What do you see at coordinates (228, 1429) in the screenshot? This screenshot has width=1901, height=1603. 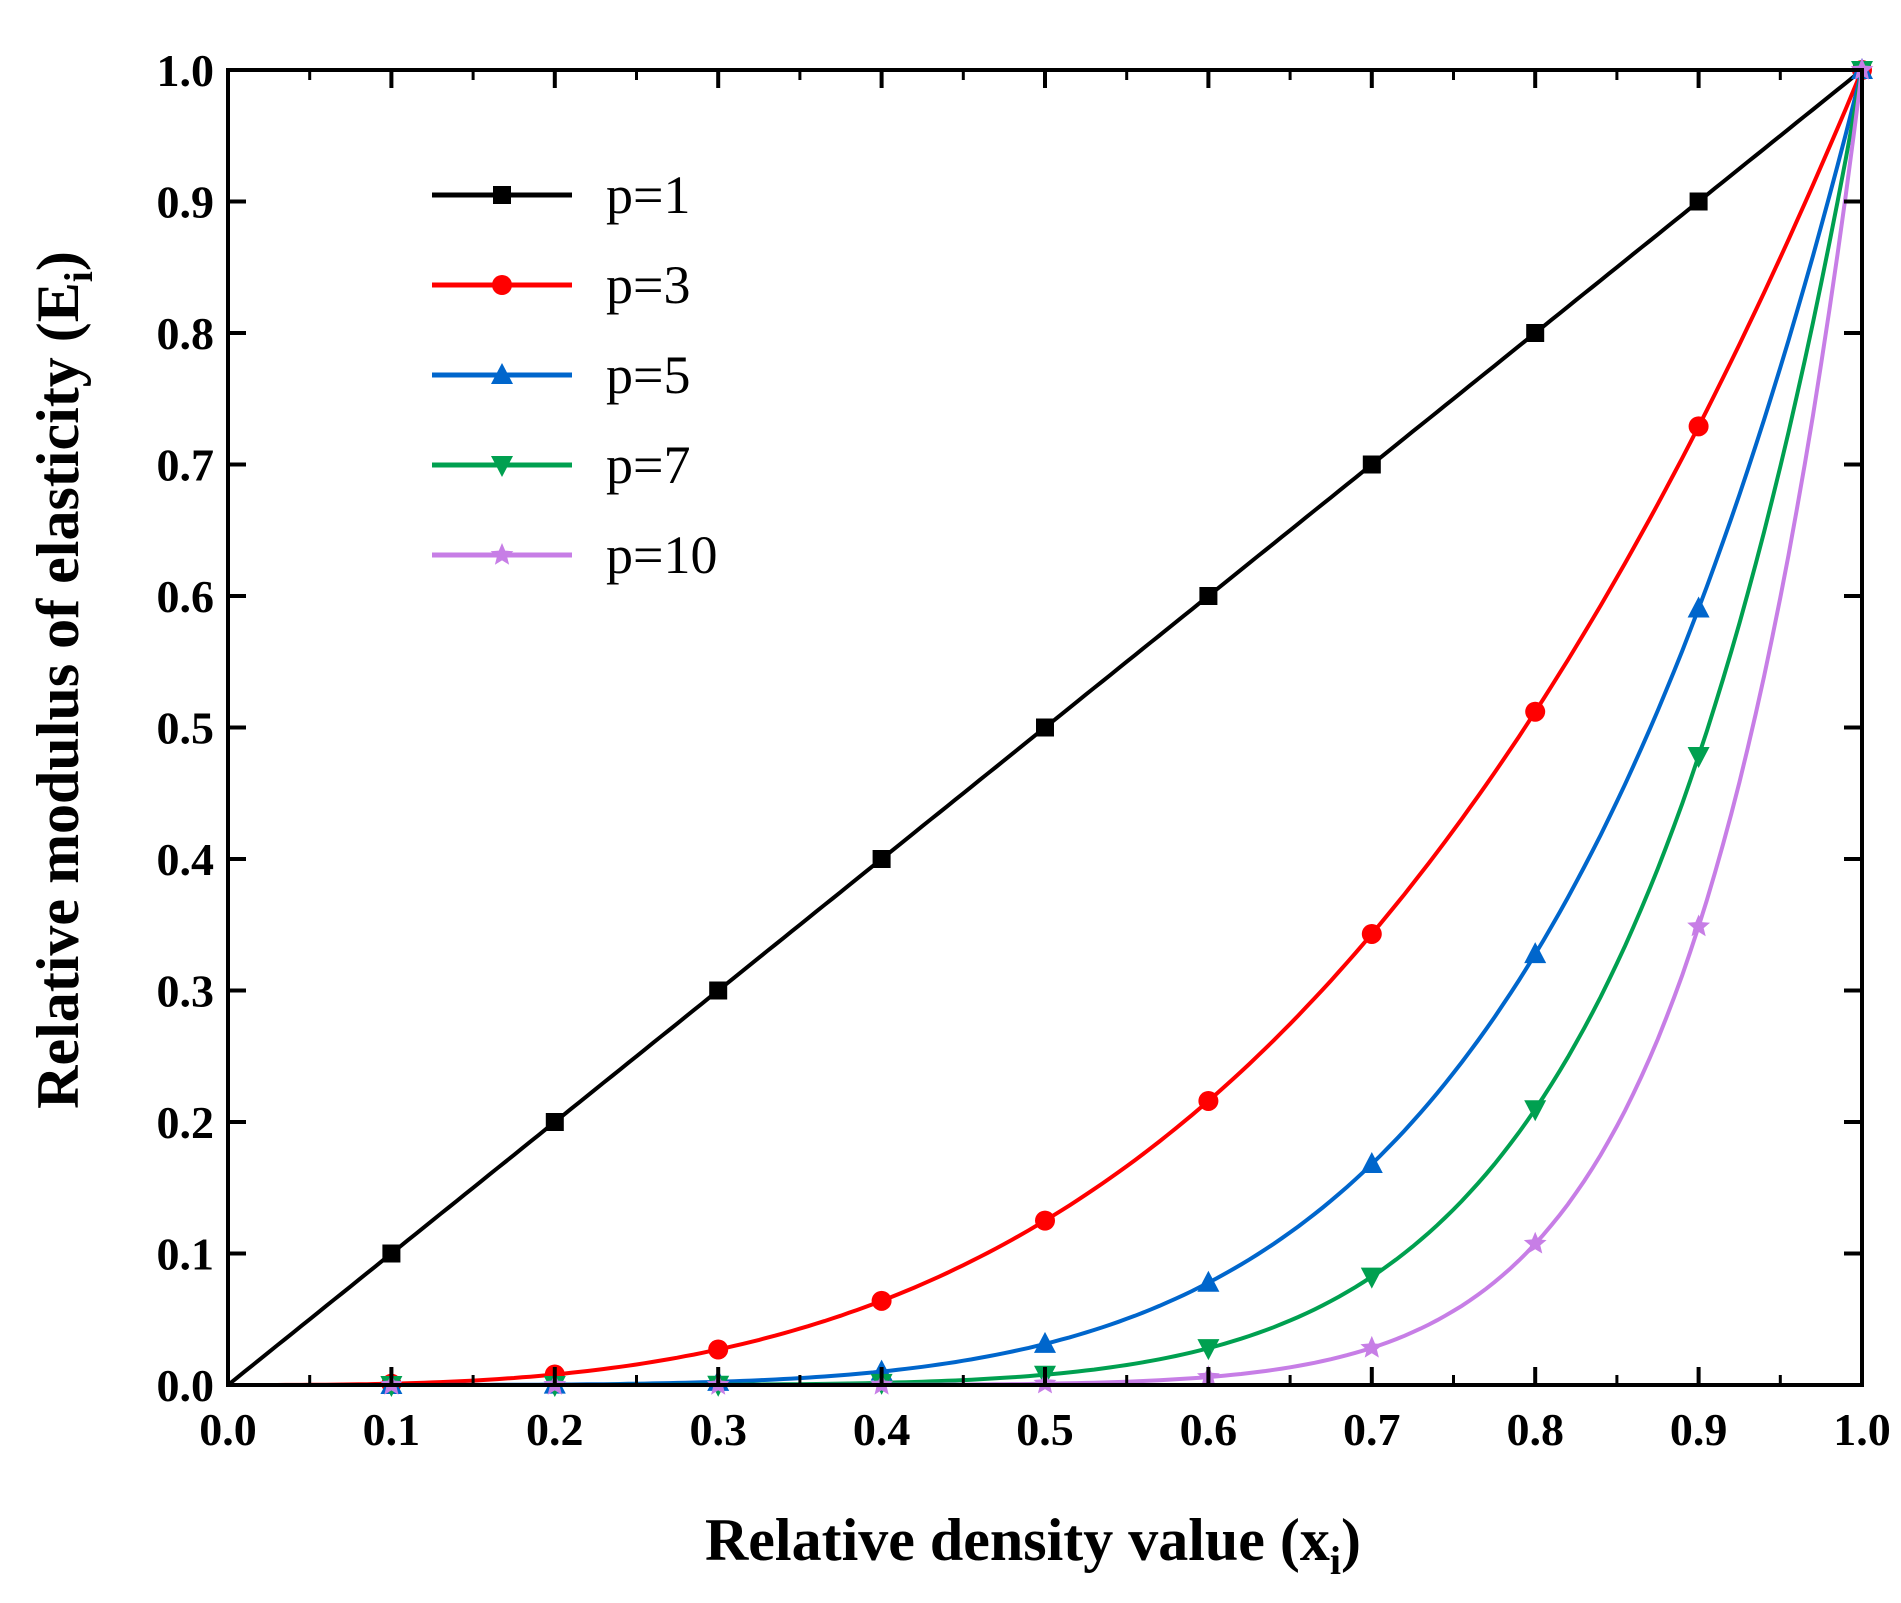 I see `x-tick-label: 0.0` at bounding box center [228, 1429].